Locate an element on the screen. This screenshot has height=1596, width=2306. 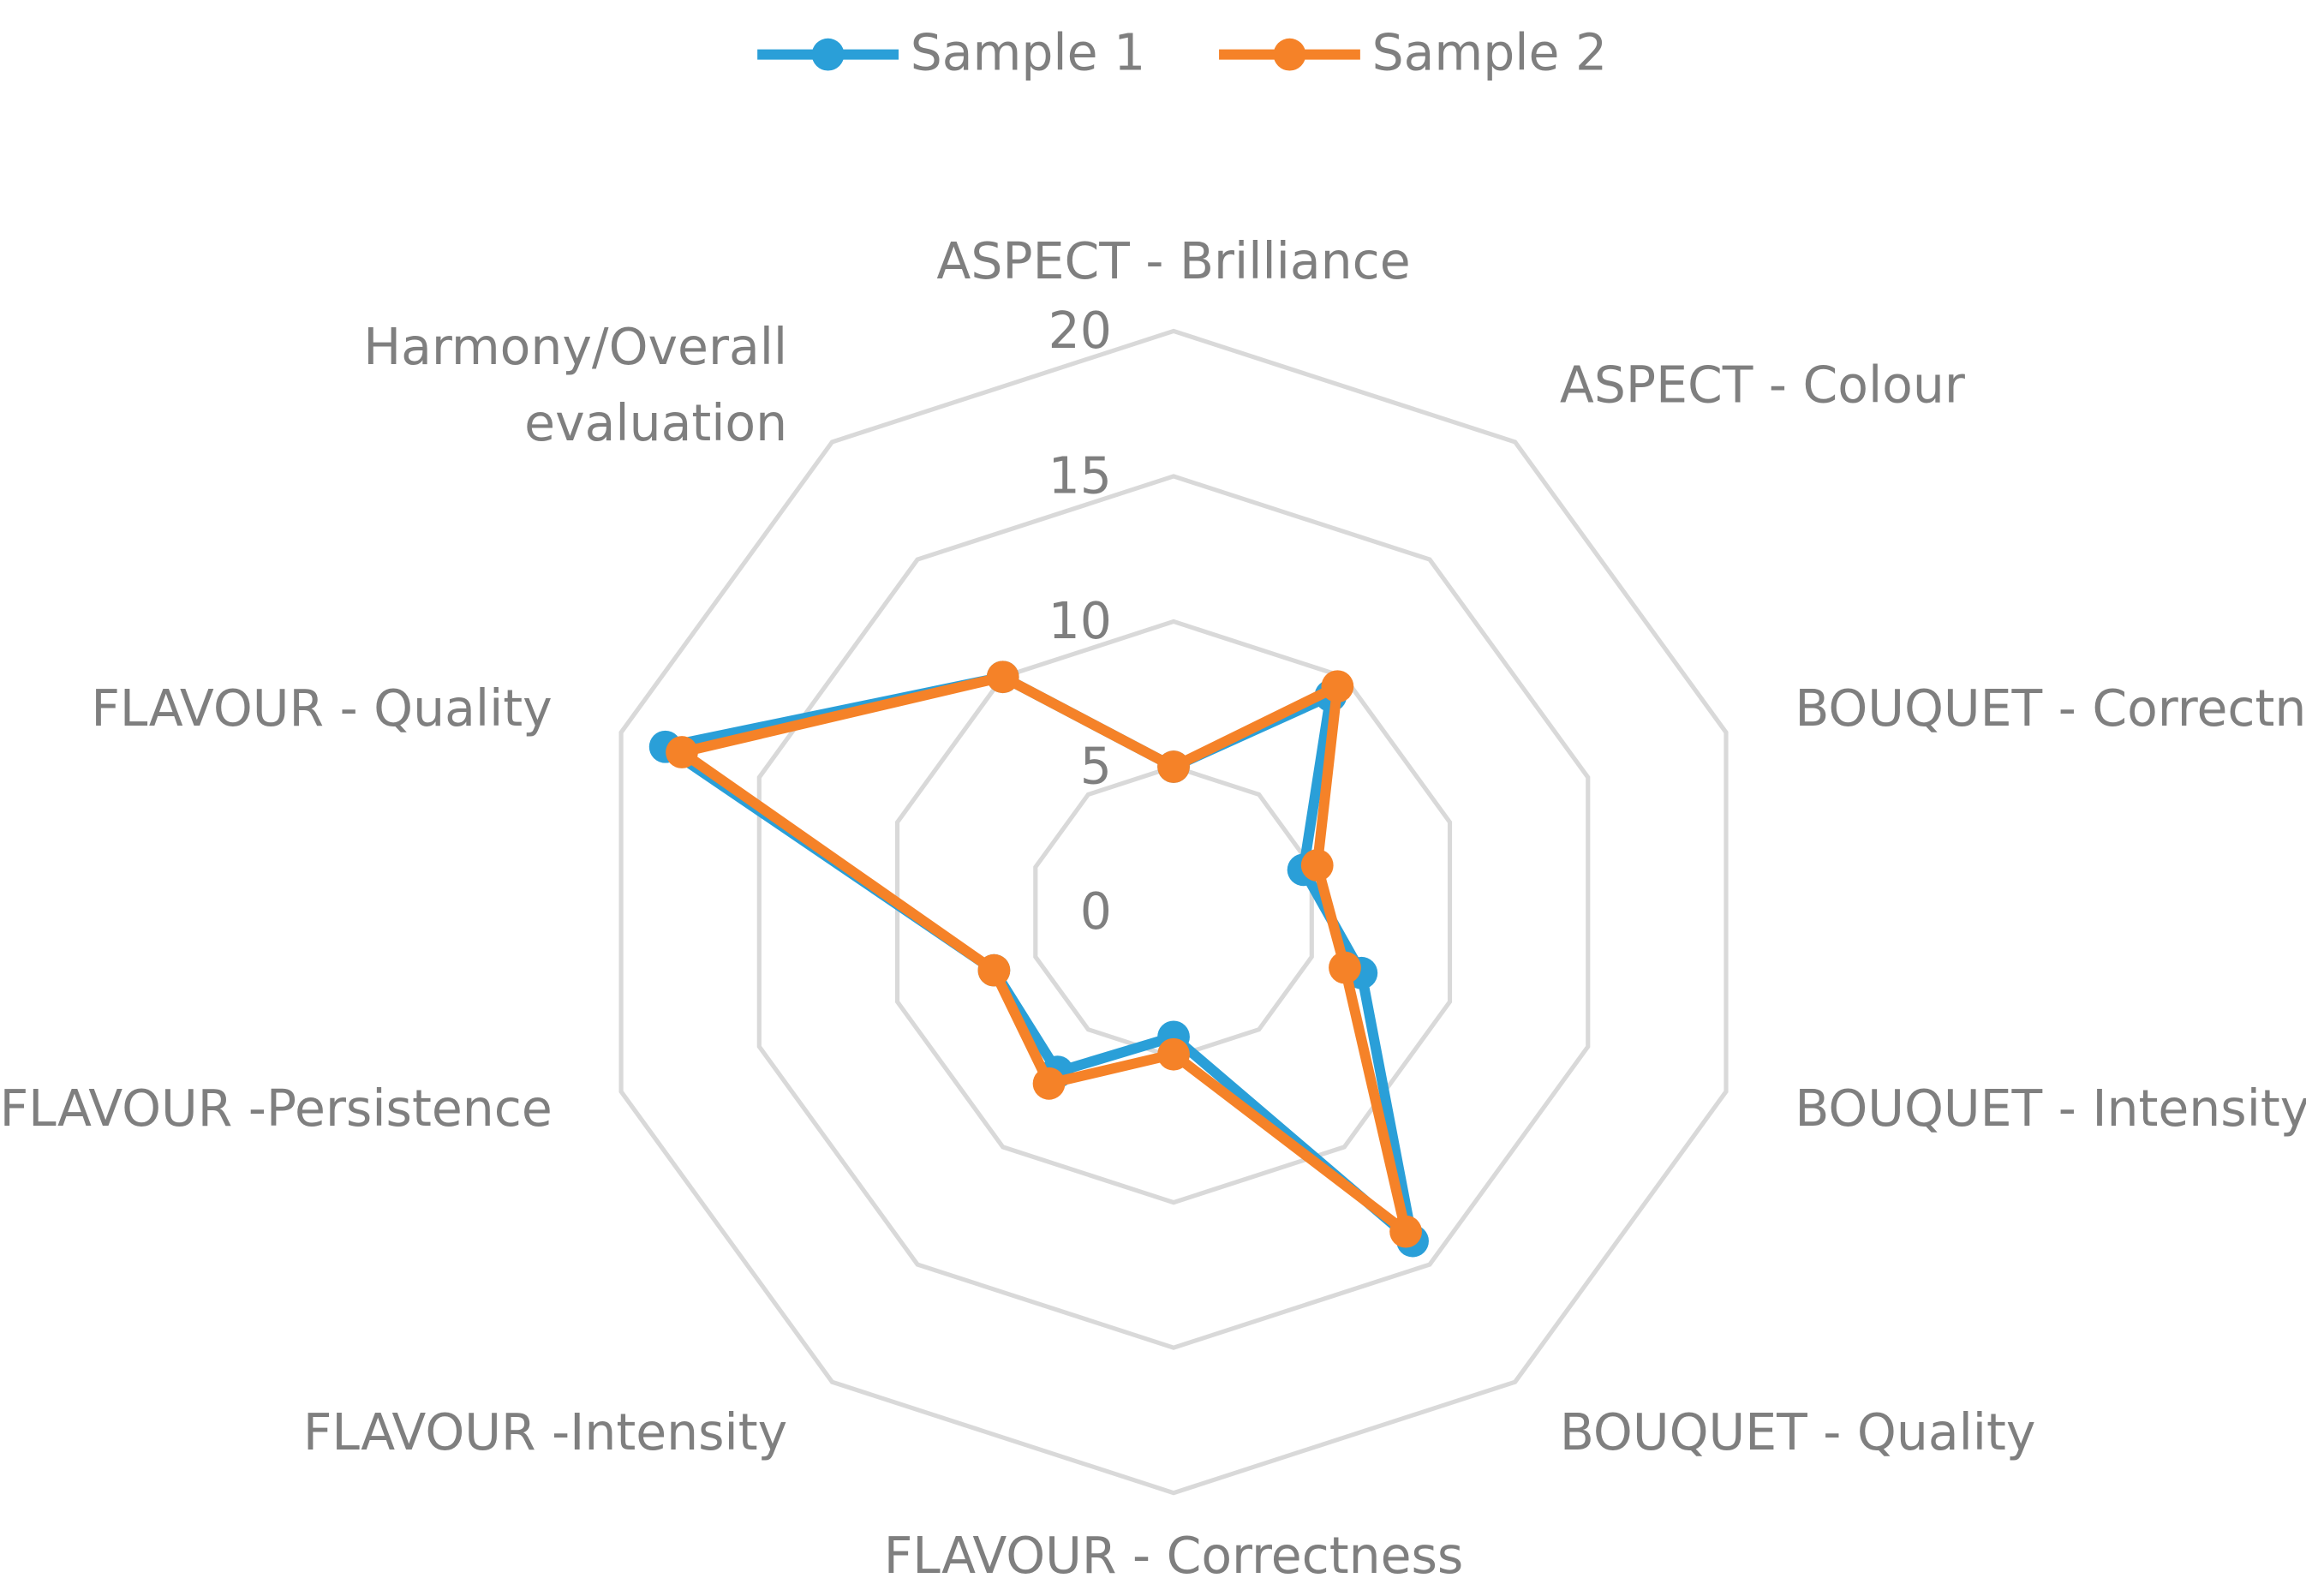
category-label: BOUQUET - Quality is located at coordinates (1798, 1433).